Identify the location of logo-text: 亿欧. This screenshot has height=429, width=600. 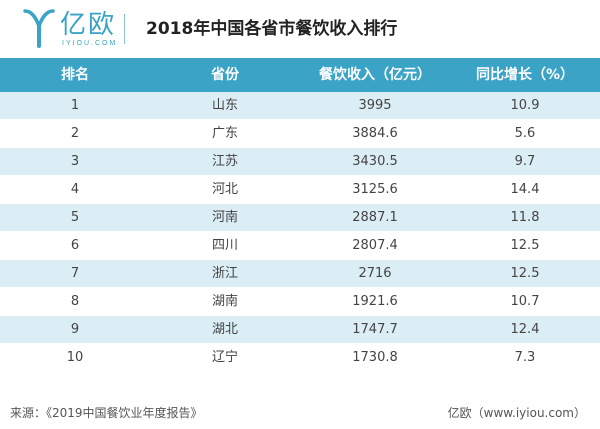
(88, 25).